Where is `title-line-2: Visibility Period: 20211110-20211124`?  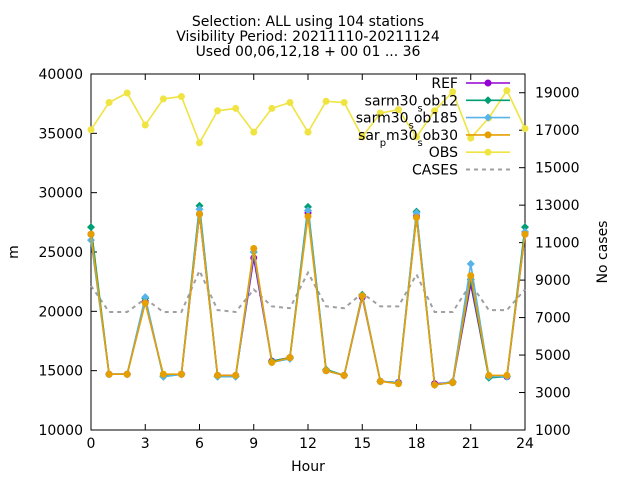 title-line-2: Visibility Period: 20211110-20211124 is located at coordinates (308, 37).